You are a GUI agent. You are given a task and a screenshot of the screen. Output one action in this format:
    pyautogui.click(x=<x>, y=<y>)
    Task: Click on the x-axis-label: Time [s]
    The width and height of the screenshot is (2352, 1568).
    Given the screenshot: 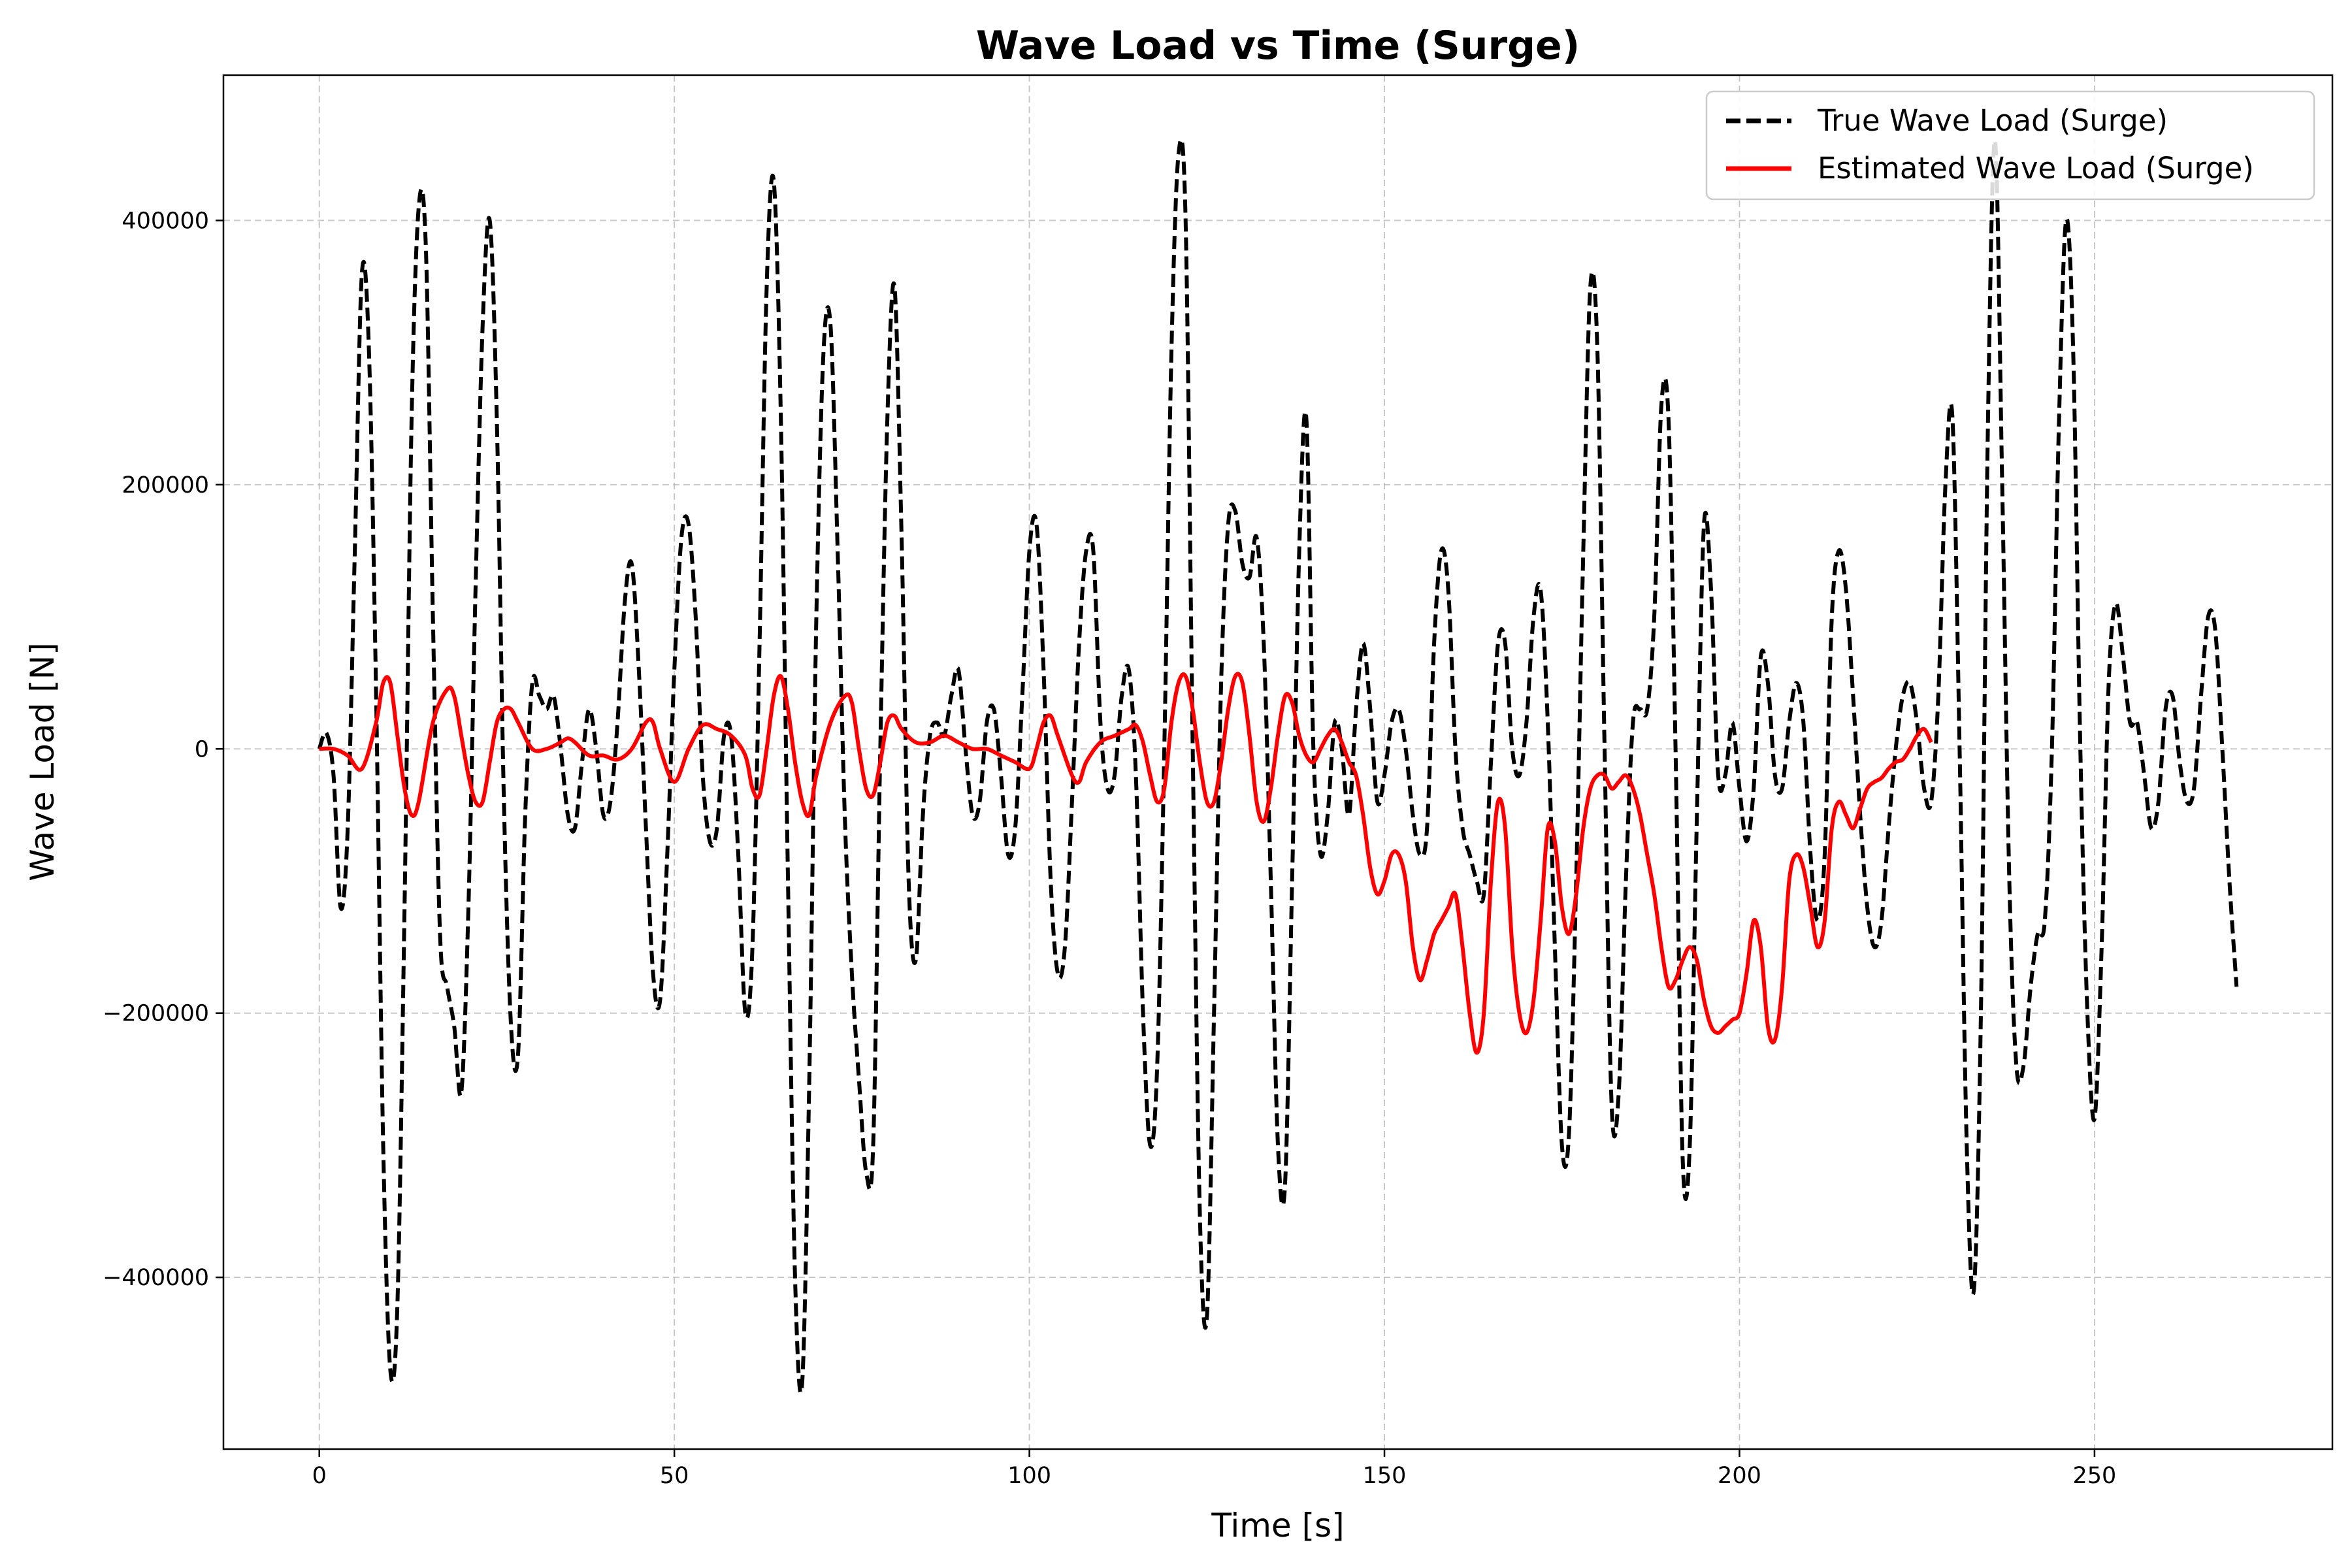 What is the action you would take?
    pyautogui.click(x=1277, y=1525)
    